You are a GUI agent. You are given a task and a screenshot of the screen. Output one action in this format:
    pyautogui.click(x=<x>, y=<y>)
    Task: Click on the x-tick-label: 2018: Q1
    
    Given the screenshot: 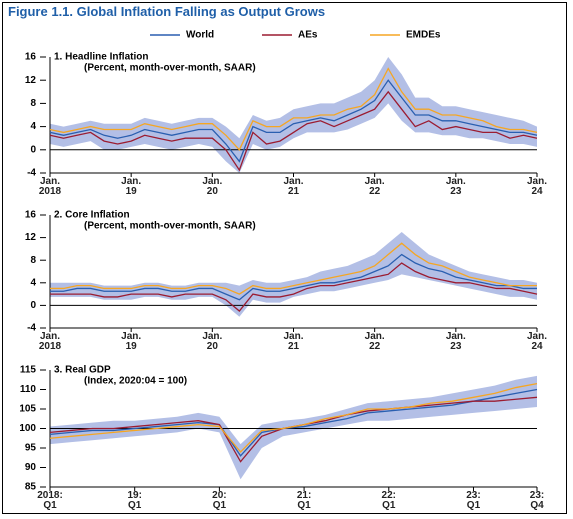 What is the action you would take?
    pyautogui.click(x=50, y=500)
    